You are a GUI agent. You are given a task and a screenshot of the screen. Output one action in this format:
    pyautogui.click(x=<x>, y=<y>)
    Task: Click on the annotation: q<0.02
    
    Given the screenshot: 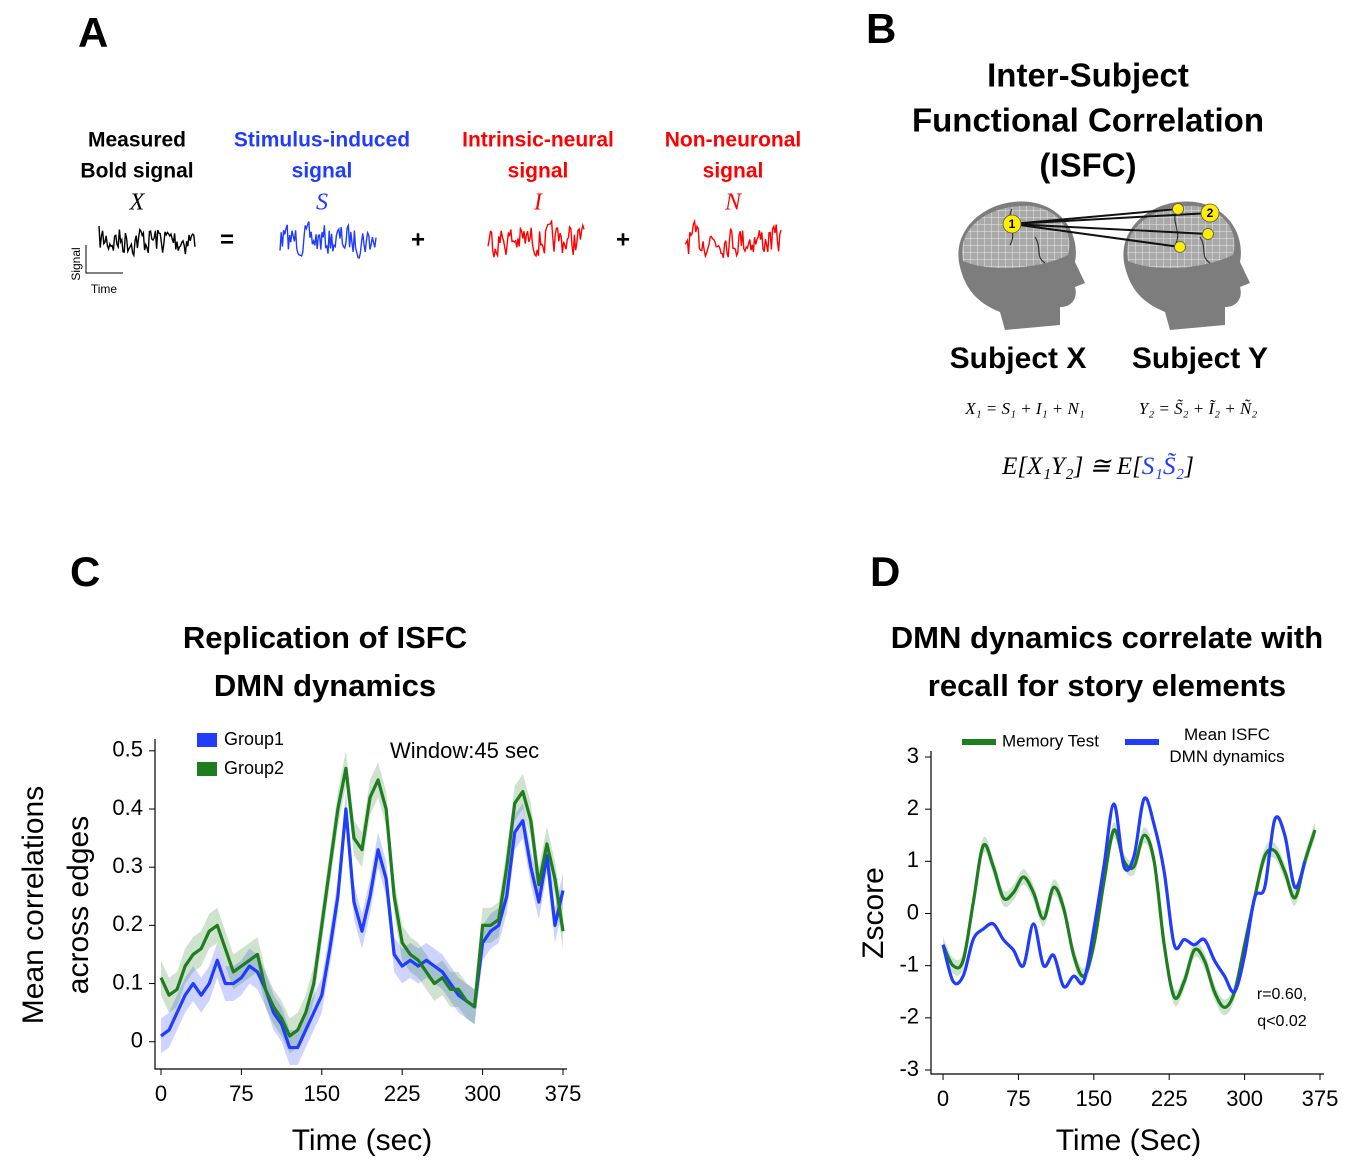 What is the action you would take?
    pyautogui.click(x=1281, y=1021)
    